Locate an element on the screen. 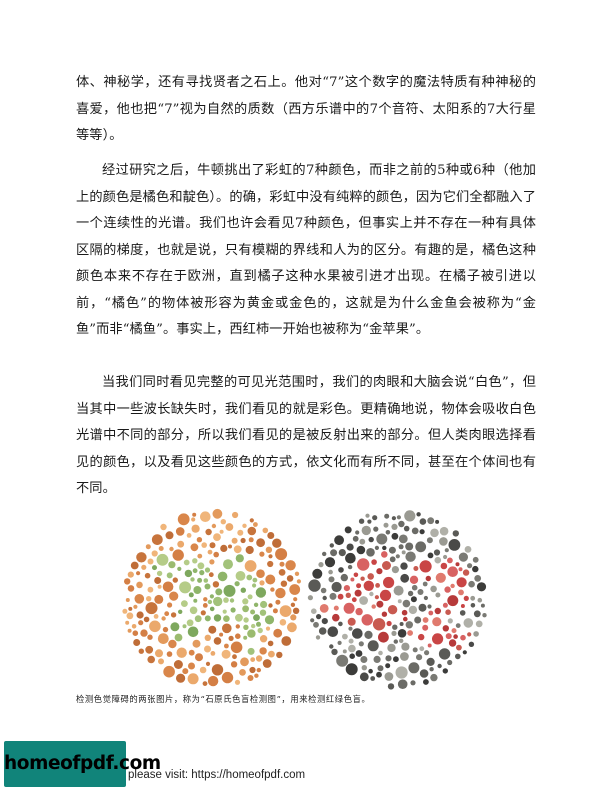 The width and height of the screenshot is (612, 792). ishihara-plate-right-dots is located at coordinates (397, 600).